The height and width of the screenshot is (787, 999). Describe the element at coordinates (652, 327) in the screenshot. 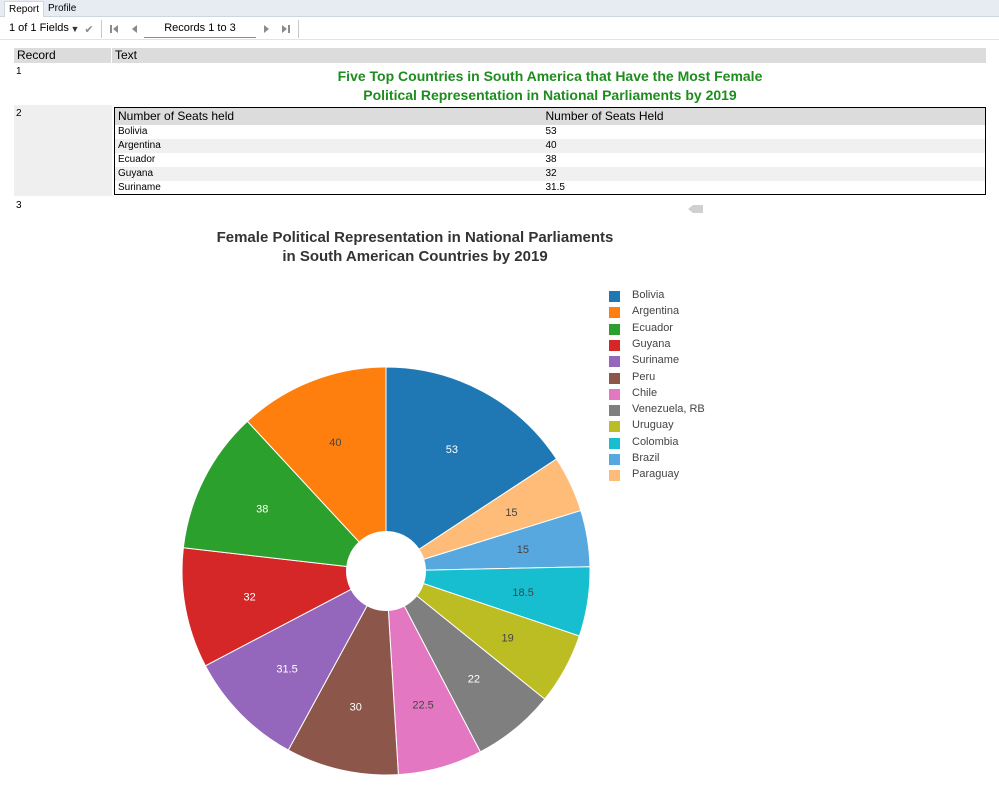

I see `legend-label: Ecuador` at that location.